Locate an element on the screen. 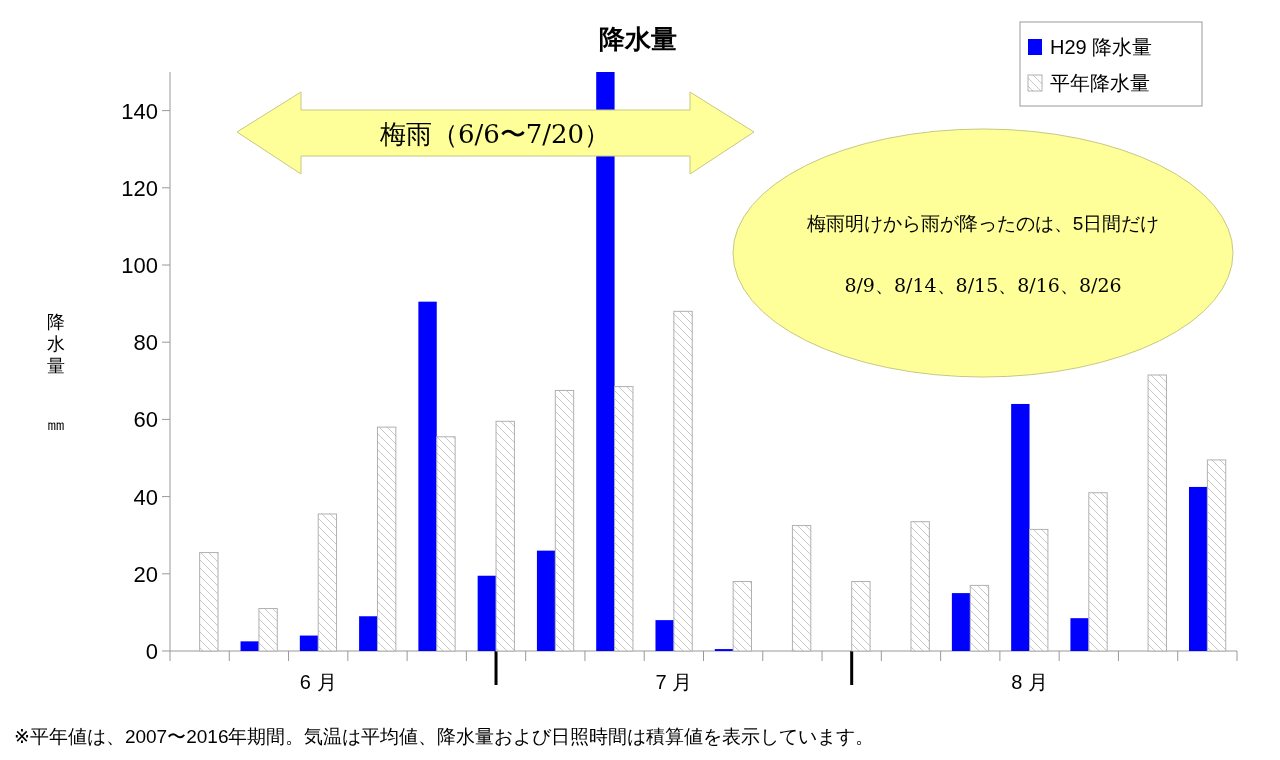 The width and height of the screenshot is (1280, 760). annotation: 梅雨明けから雨が降ったのは、5日間だけ is located at coordinates (982, 223).